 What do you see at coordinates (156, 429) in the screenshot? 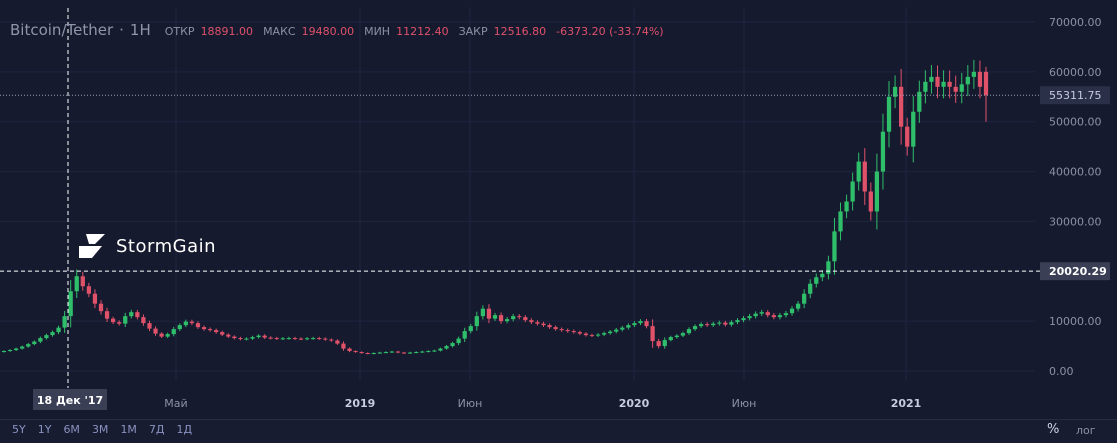
I see `range-7d: 7Д` at bounding box center [156, 429].